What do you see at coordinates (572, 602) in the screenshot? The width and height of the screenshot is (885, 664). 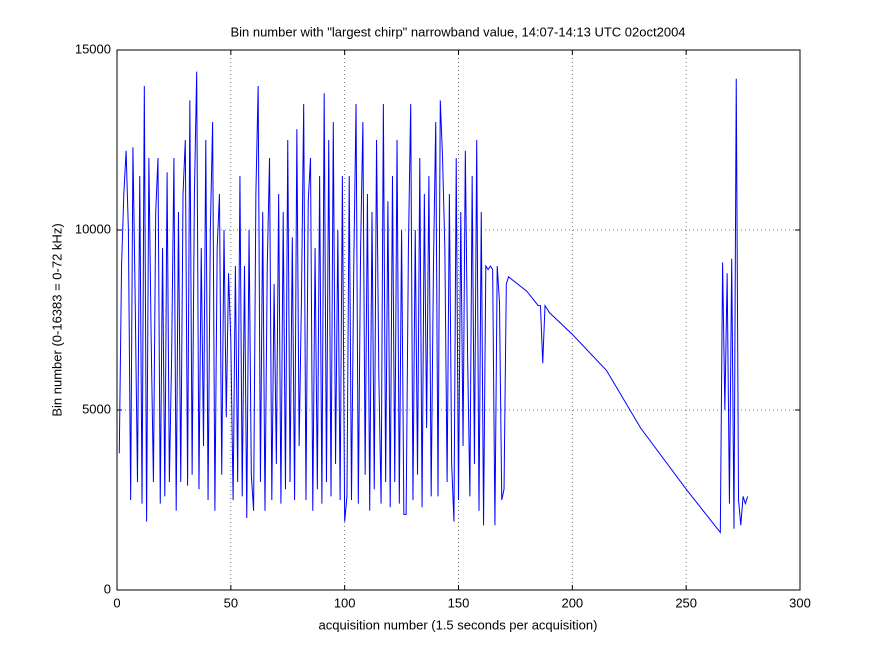 I see `x-tick-label: 200` at bounding box center [572, 602].